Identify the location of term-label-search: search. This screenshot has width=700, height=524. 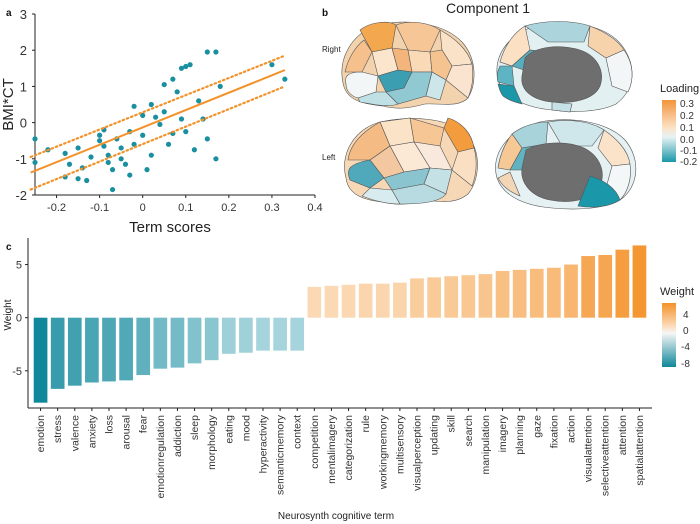
(469, 431).